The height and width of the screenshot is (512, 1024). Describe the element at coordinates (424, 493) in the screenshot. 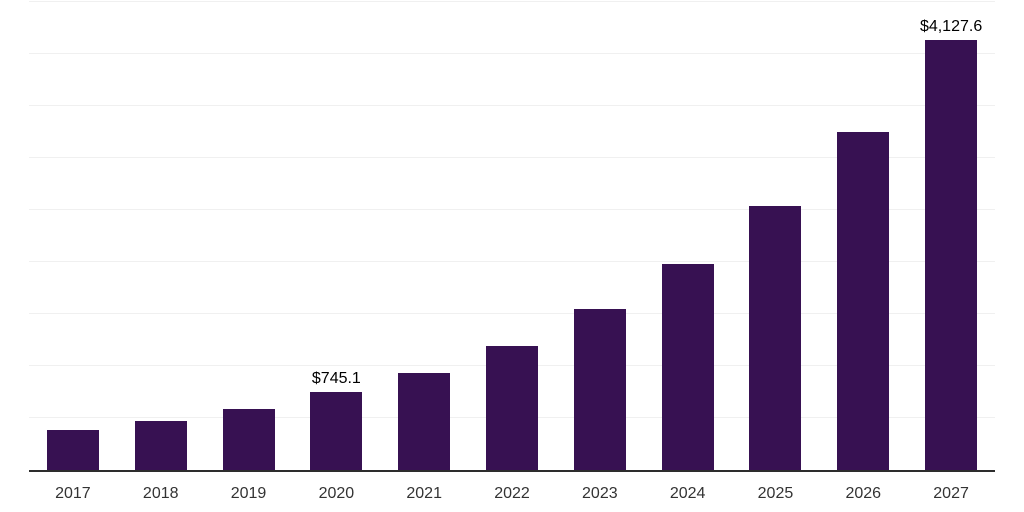

I see `x-tick-label: 2021` at that location.